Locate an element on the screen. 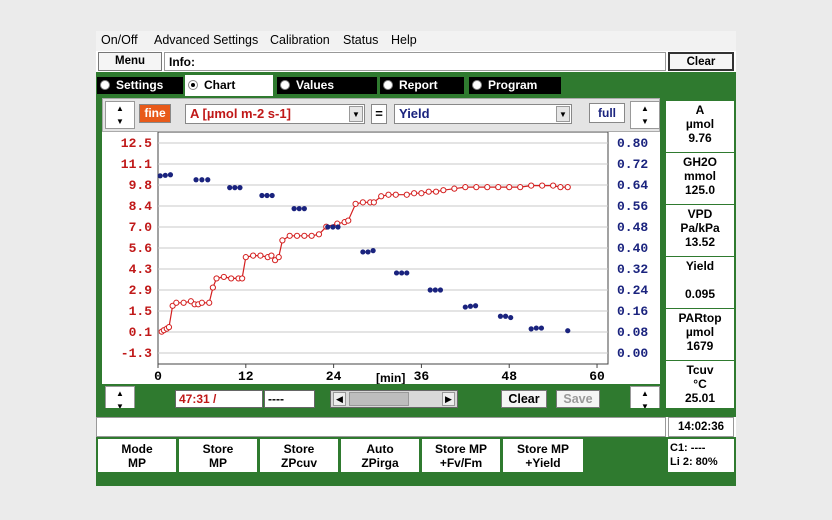  y-left-tick-label: 7.0 is located at coordinates (141, 227).